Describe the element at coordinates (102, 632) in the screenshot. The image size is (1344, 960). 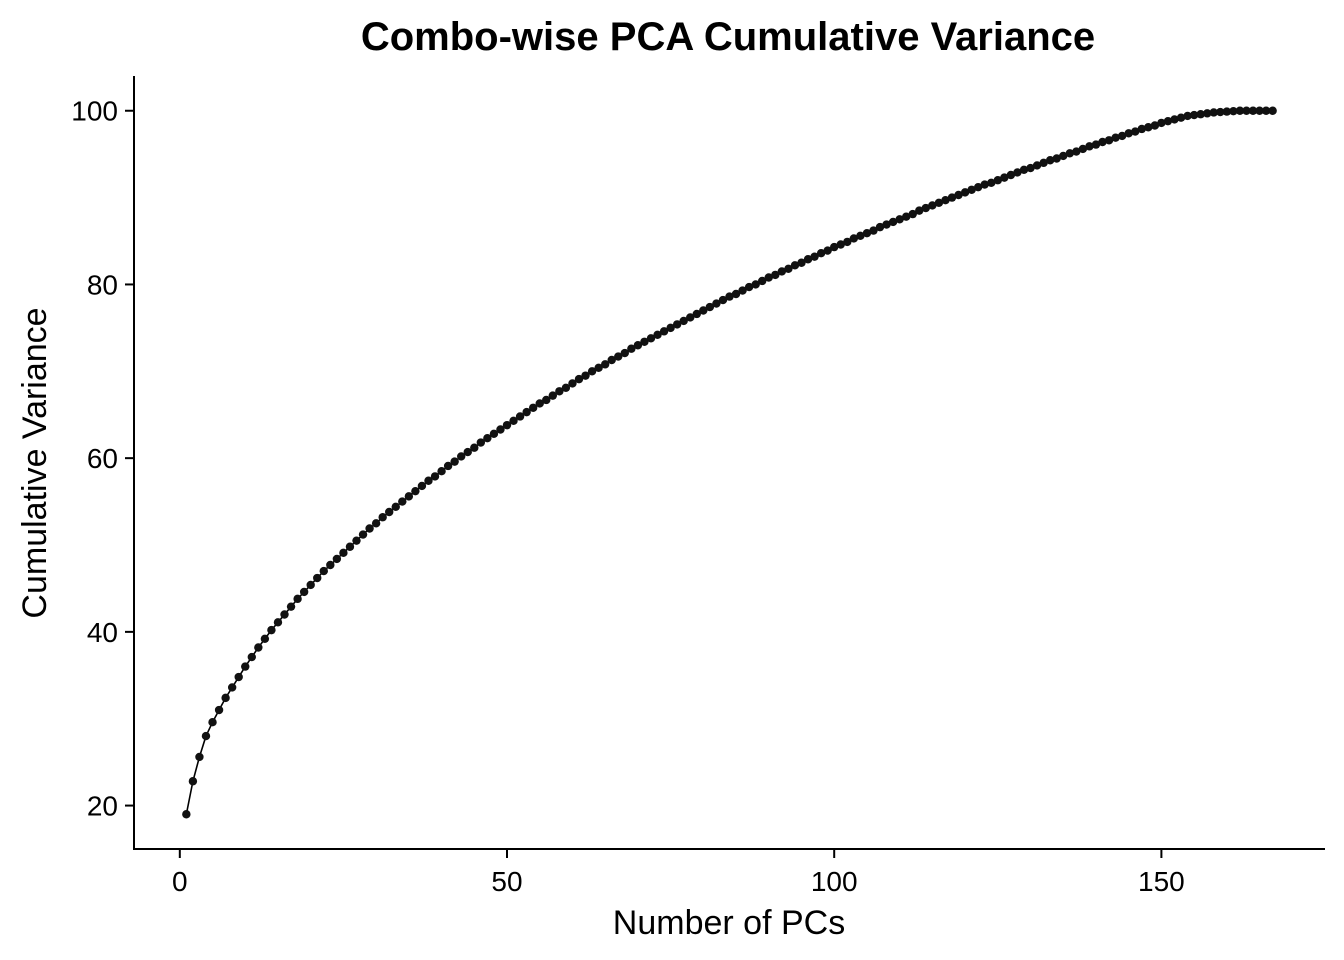
I see `y-tick-label: 40` at that location.